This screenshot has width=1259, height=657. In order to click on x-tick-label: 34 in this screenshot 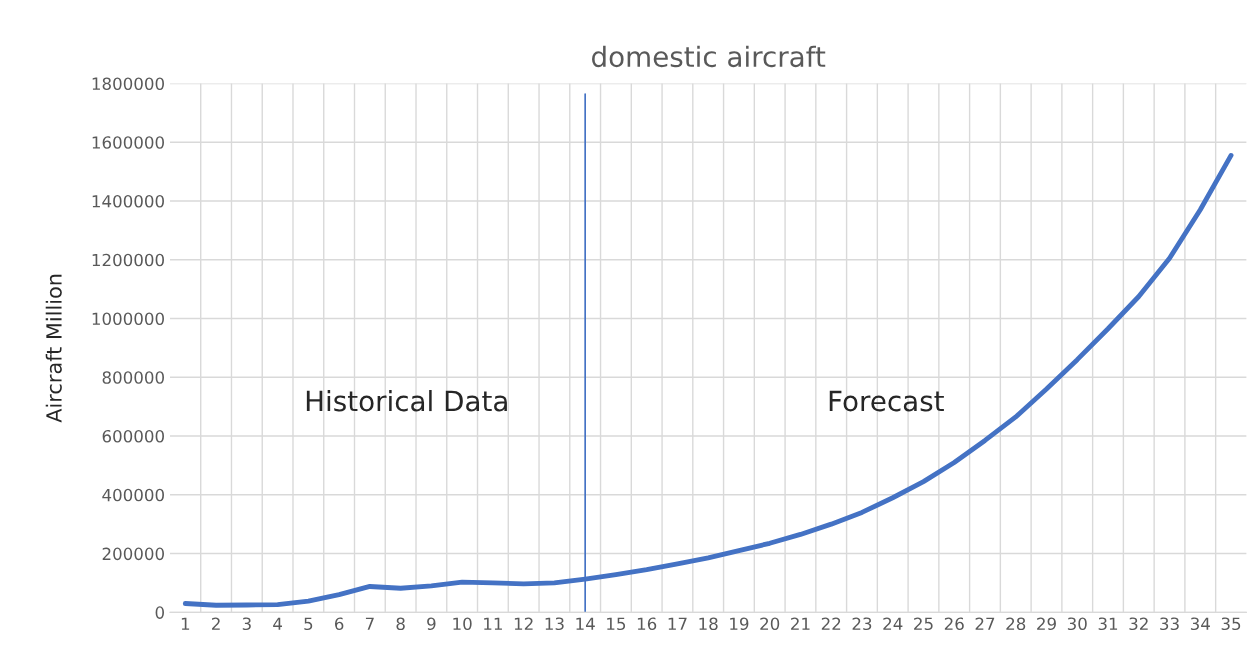, I will do `click(1200, 624)`.